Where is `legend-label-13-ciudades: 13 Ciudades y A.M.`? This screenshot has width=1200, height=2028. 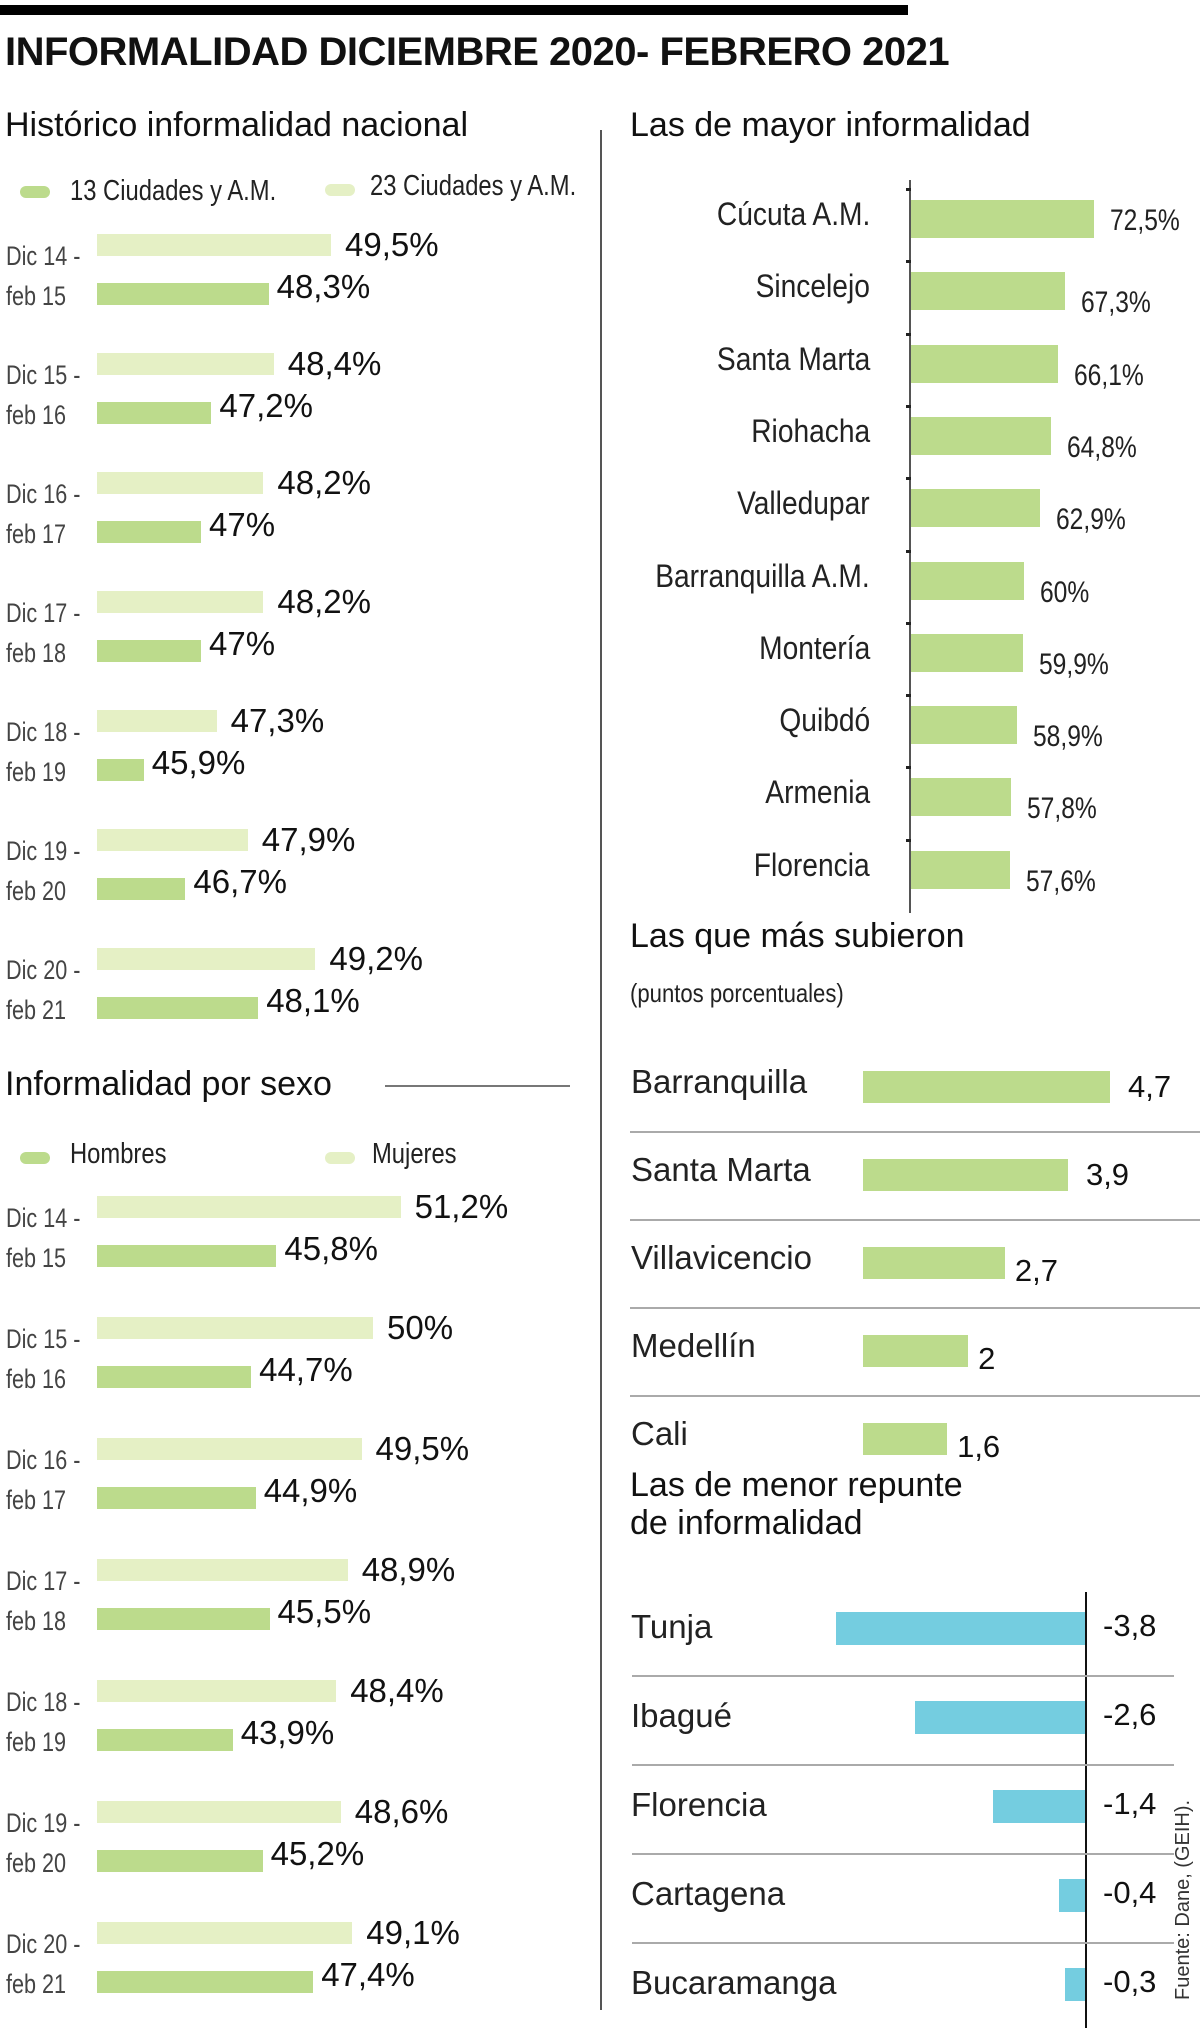 legend-label-13-ciudades: 13 Ciudades y A.M. is located at coordinates (173, 191).